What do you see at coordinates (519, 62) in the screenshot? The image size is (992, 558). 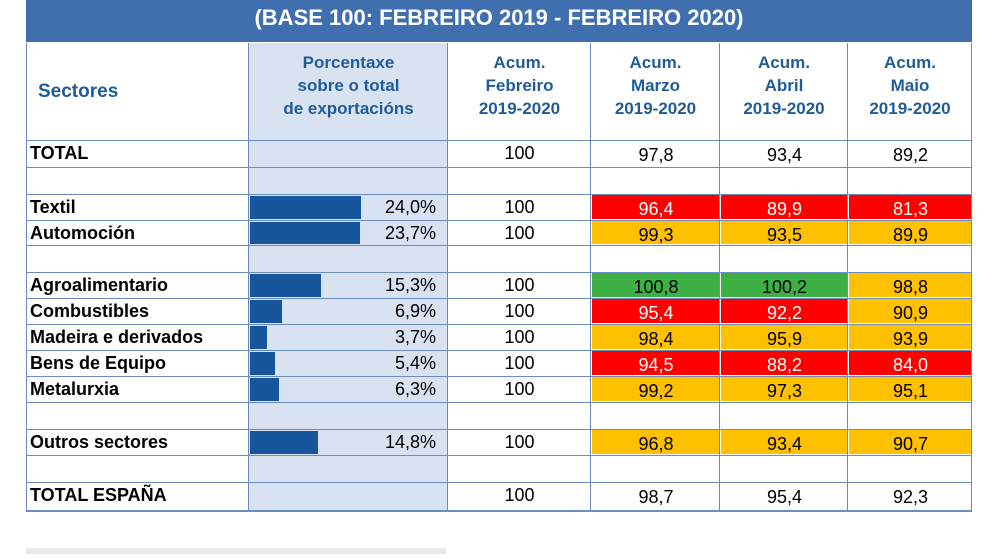 I see `header-feb-line: Acum.` at bounding box center [519, 62].